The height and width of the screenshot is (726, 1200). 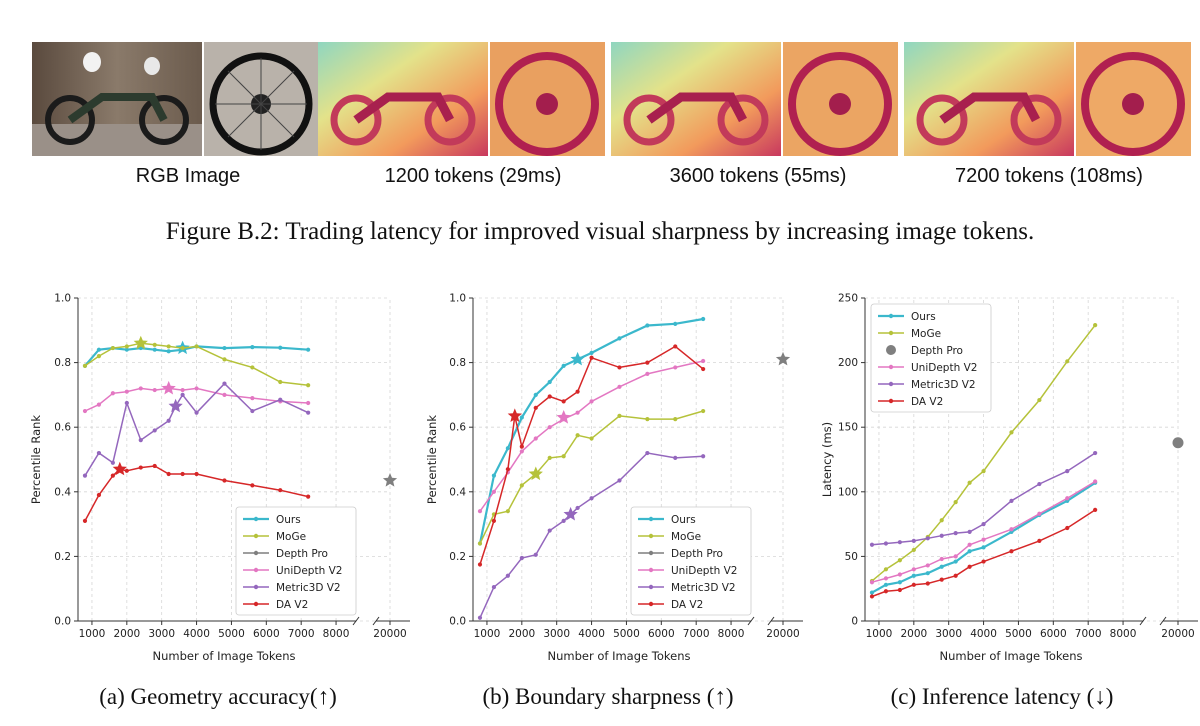 What do you see at coordinates (1123, 634) in the screenshot?
I see `x-tick-label: 8000` at bounding box center [1123, 634].